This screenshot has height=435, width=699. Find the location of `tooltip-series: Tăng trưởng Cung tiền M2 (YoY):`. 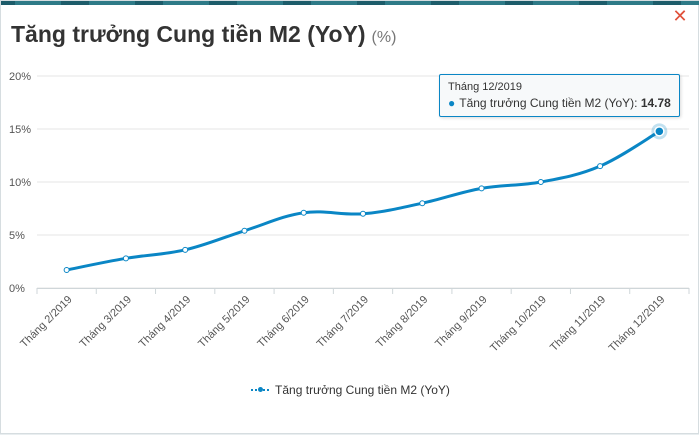

tooltip-series: Tăng trưởng Cung tiền M2 (YoY): is located at coordinates (548, 103).